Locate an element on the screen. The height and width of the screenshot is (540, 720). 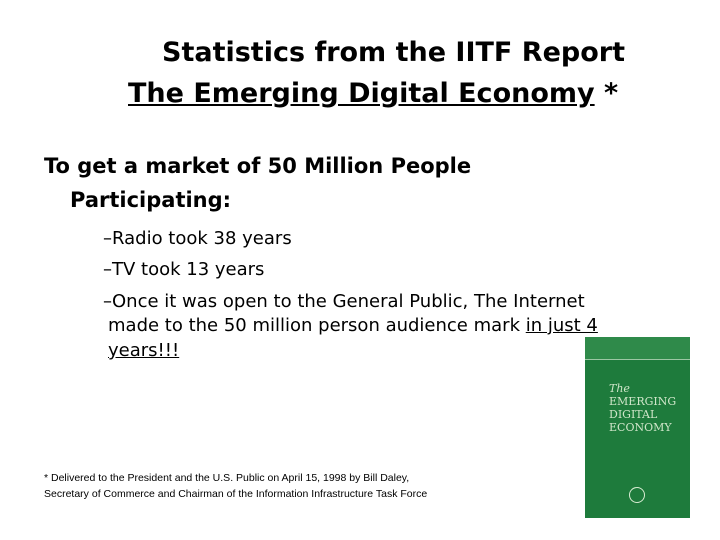
cover-title-line: ECONOMY is located at coordinates (640, 427).